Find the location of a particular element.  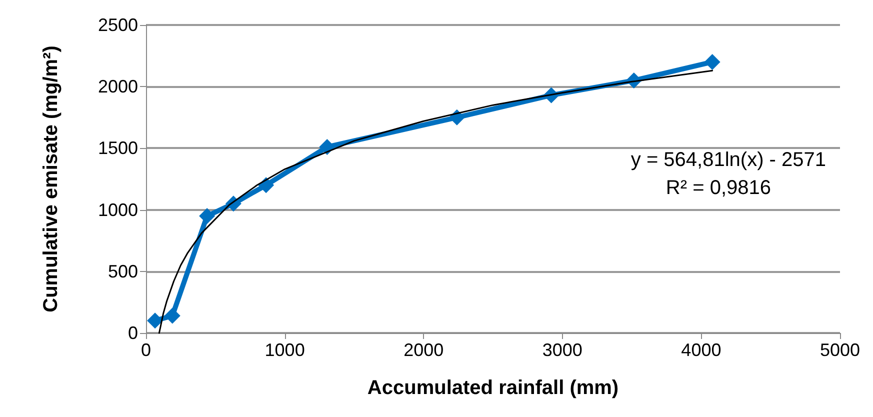

y-tick-label: 500 is located at coordinates (123, 271).